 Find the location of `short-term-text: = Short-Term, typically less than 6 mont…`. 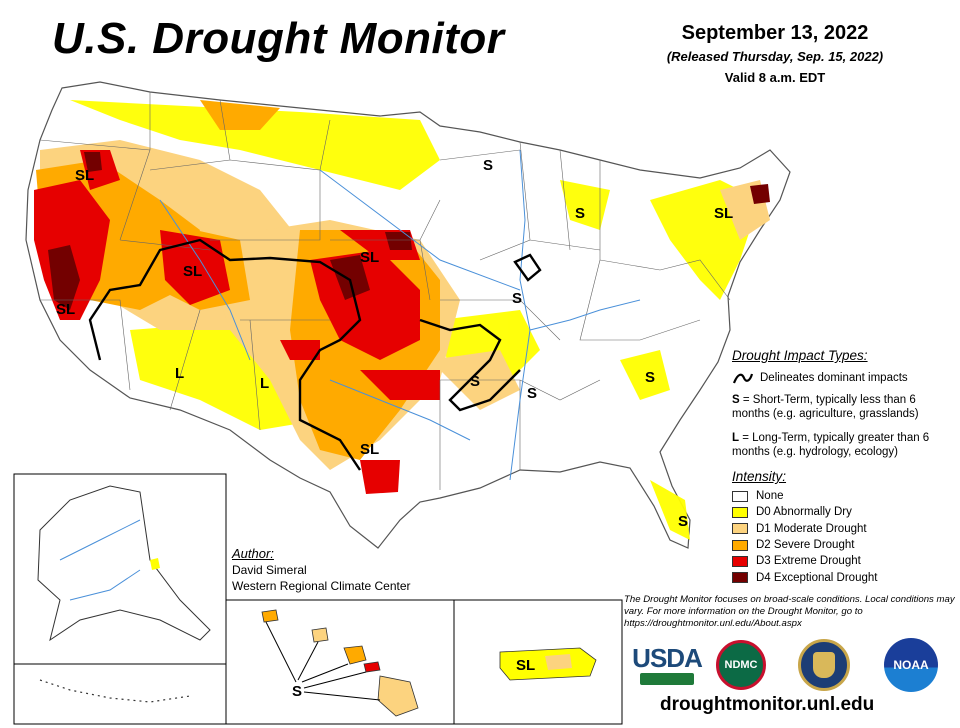

short-term-text: = Short-Term, typically less than 6 mont… is located at coordinates (825, 407).